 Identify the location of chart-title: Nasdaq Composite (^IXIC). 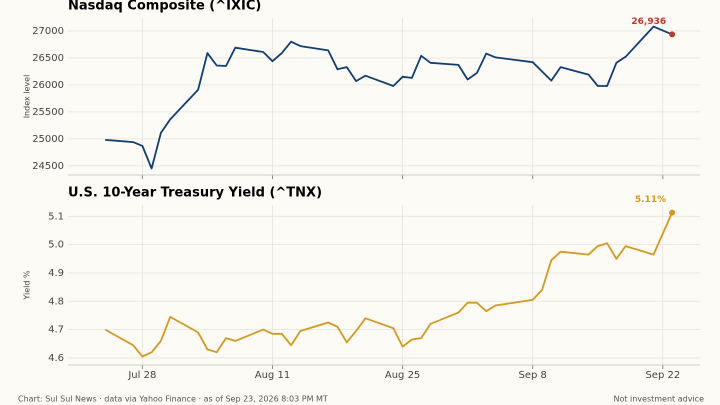
(164, 7).